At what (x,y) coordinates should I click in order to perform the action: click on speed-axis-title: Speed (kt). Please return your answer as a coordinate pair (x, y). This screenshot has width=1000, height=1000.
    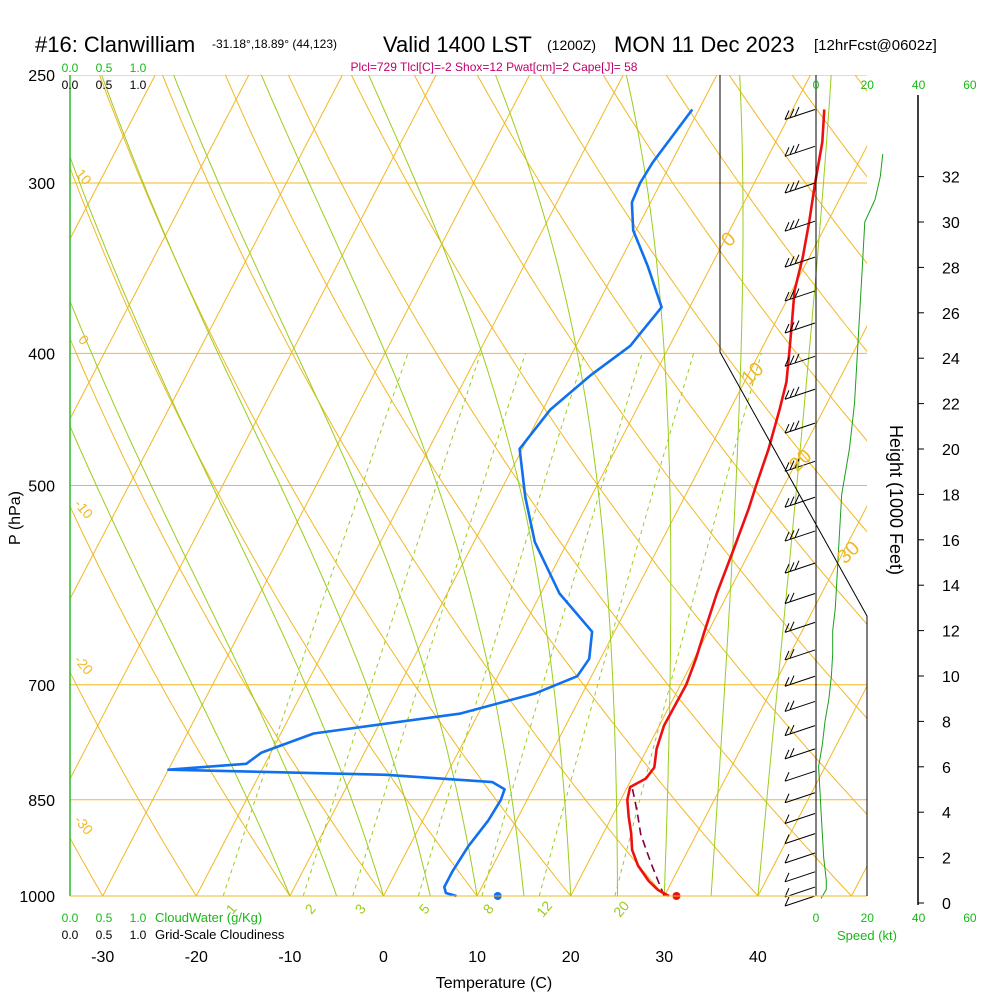
    Looking at the image, I should click on (867, 935).